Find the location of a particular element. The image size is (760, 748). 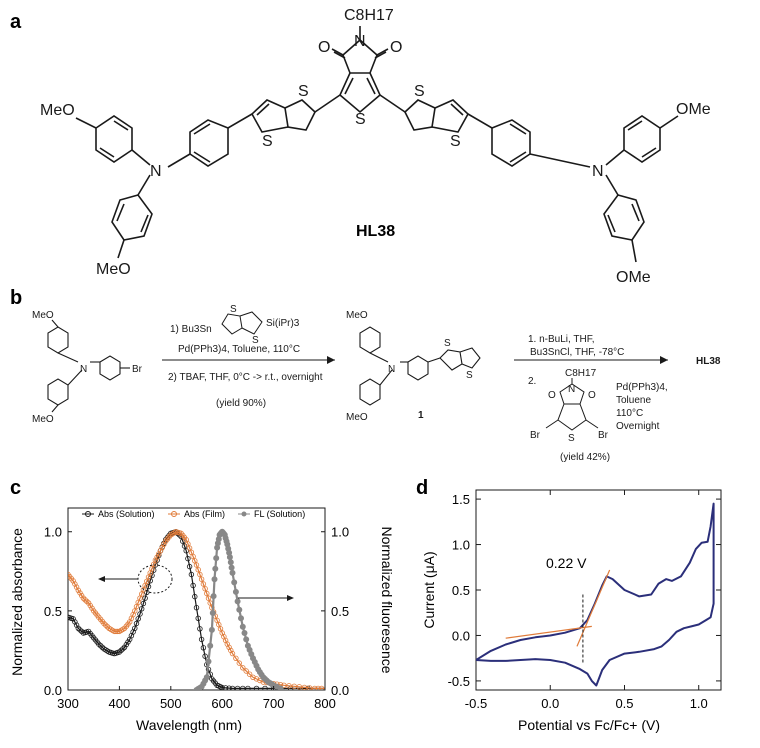

legend-abs-solution: Abs (Solution) is located at coordinates (126, 514).